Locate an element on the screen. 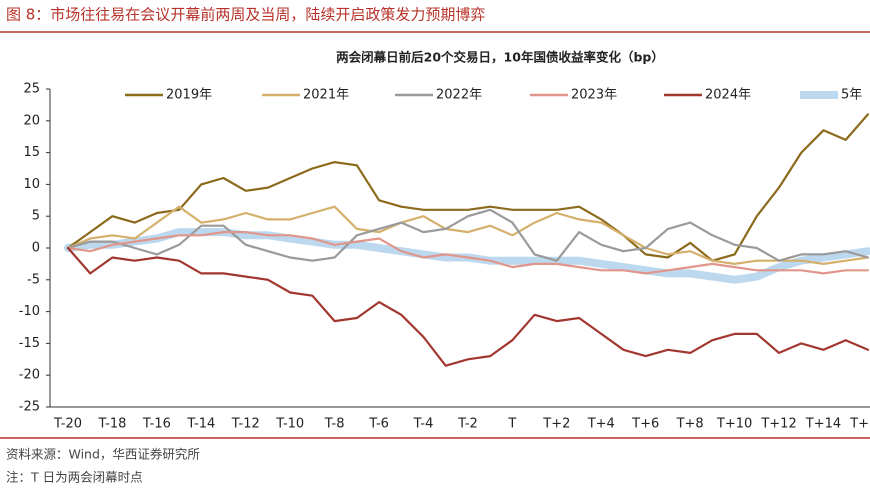 The height and width of the screenshot is (492, 870). x-tick-label: T-16 is located at coordinates (156, 424).